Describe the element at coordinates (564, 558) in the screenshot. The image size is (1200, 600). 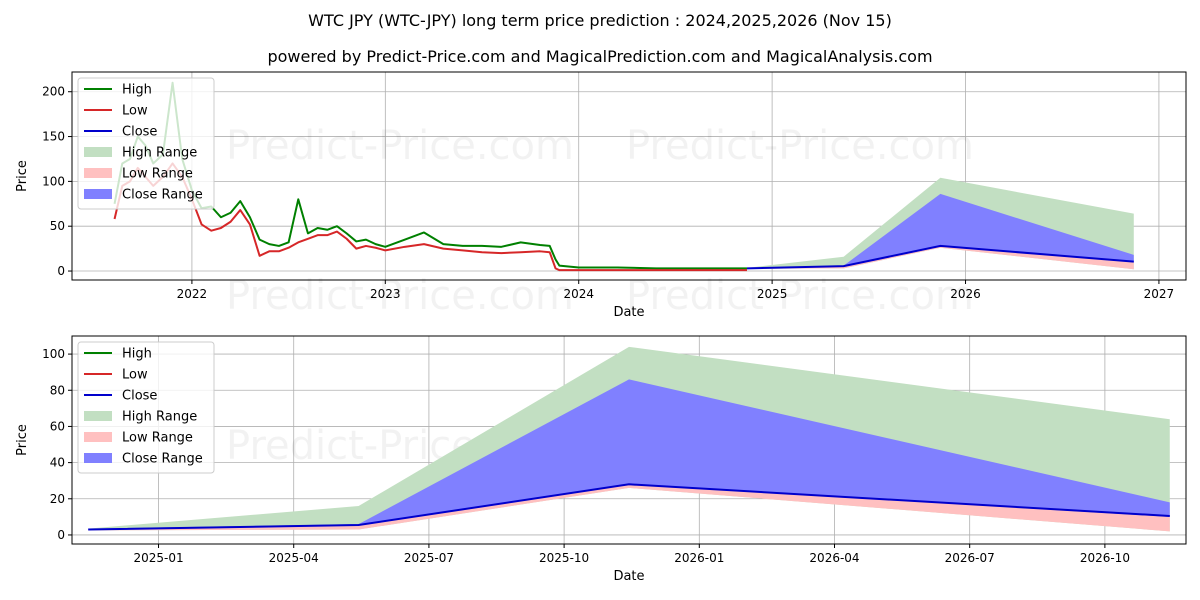
I see `x-tick-label: 2025-10` at that location.